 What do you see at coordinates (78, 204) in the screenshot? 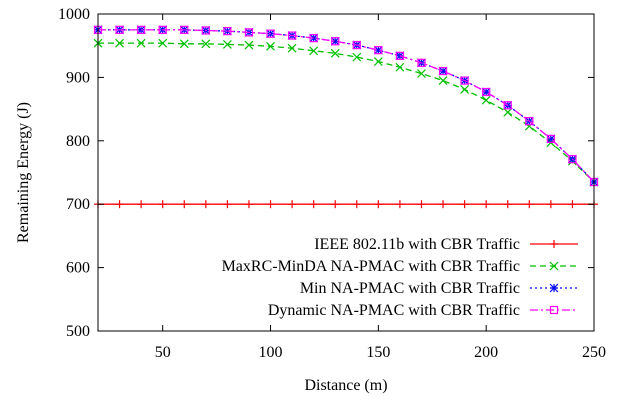
I see `y-tick-label: 700` at bounding box center [78, 204].